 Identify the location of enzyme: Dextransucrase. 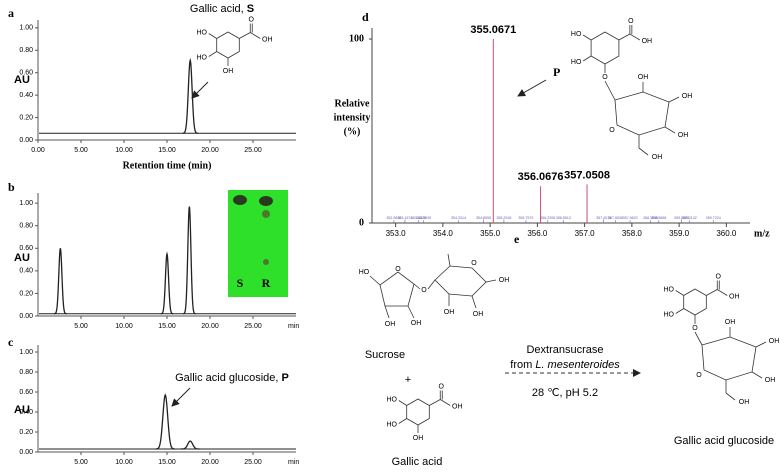
(564, 350).